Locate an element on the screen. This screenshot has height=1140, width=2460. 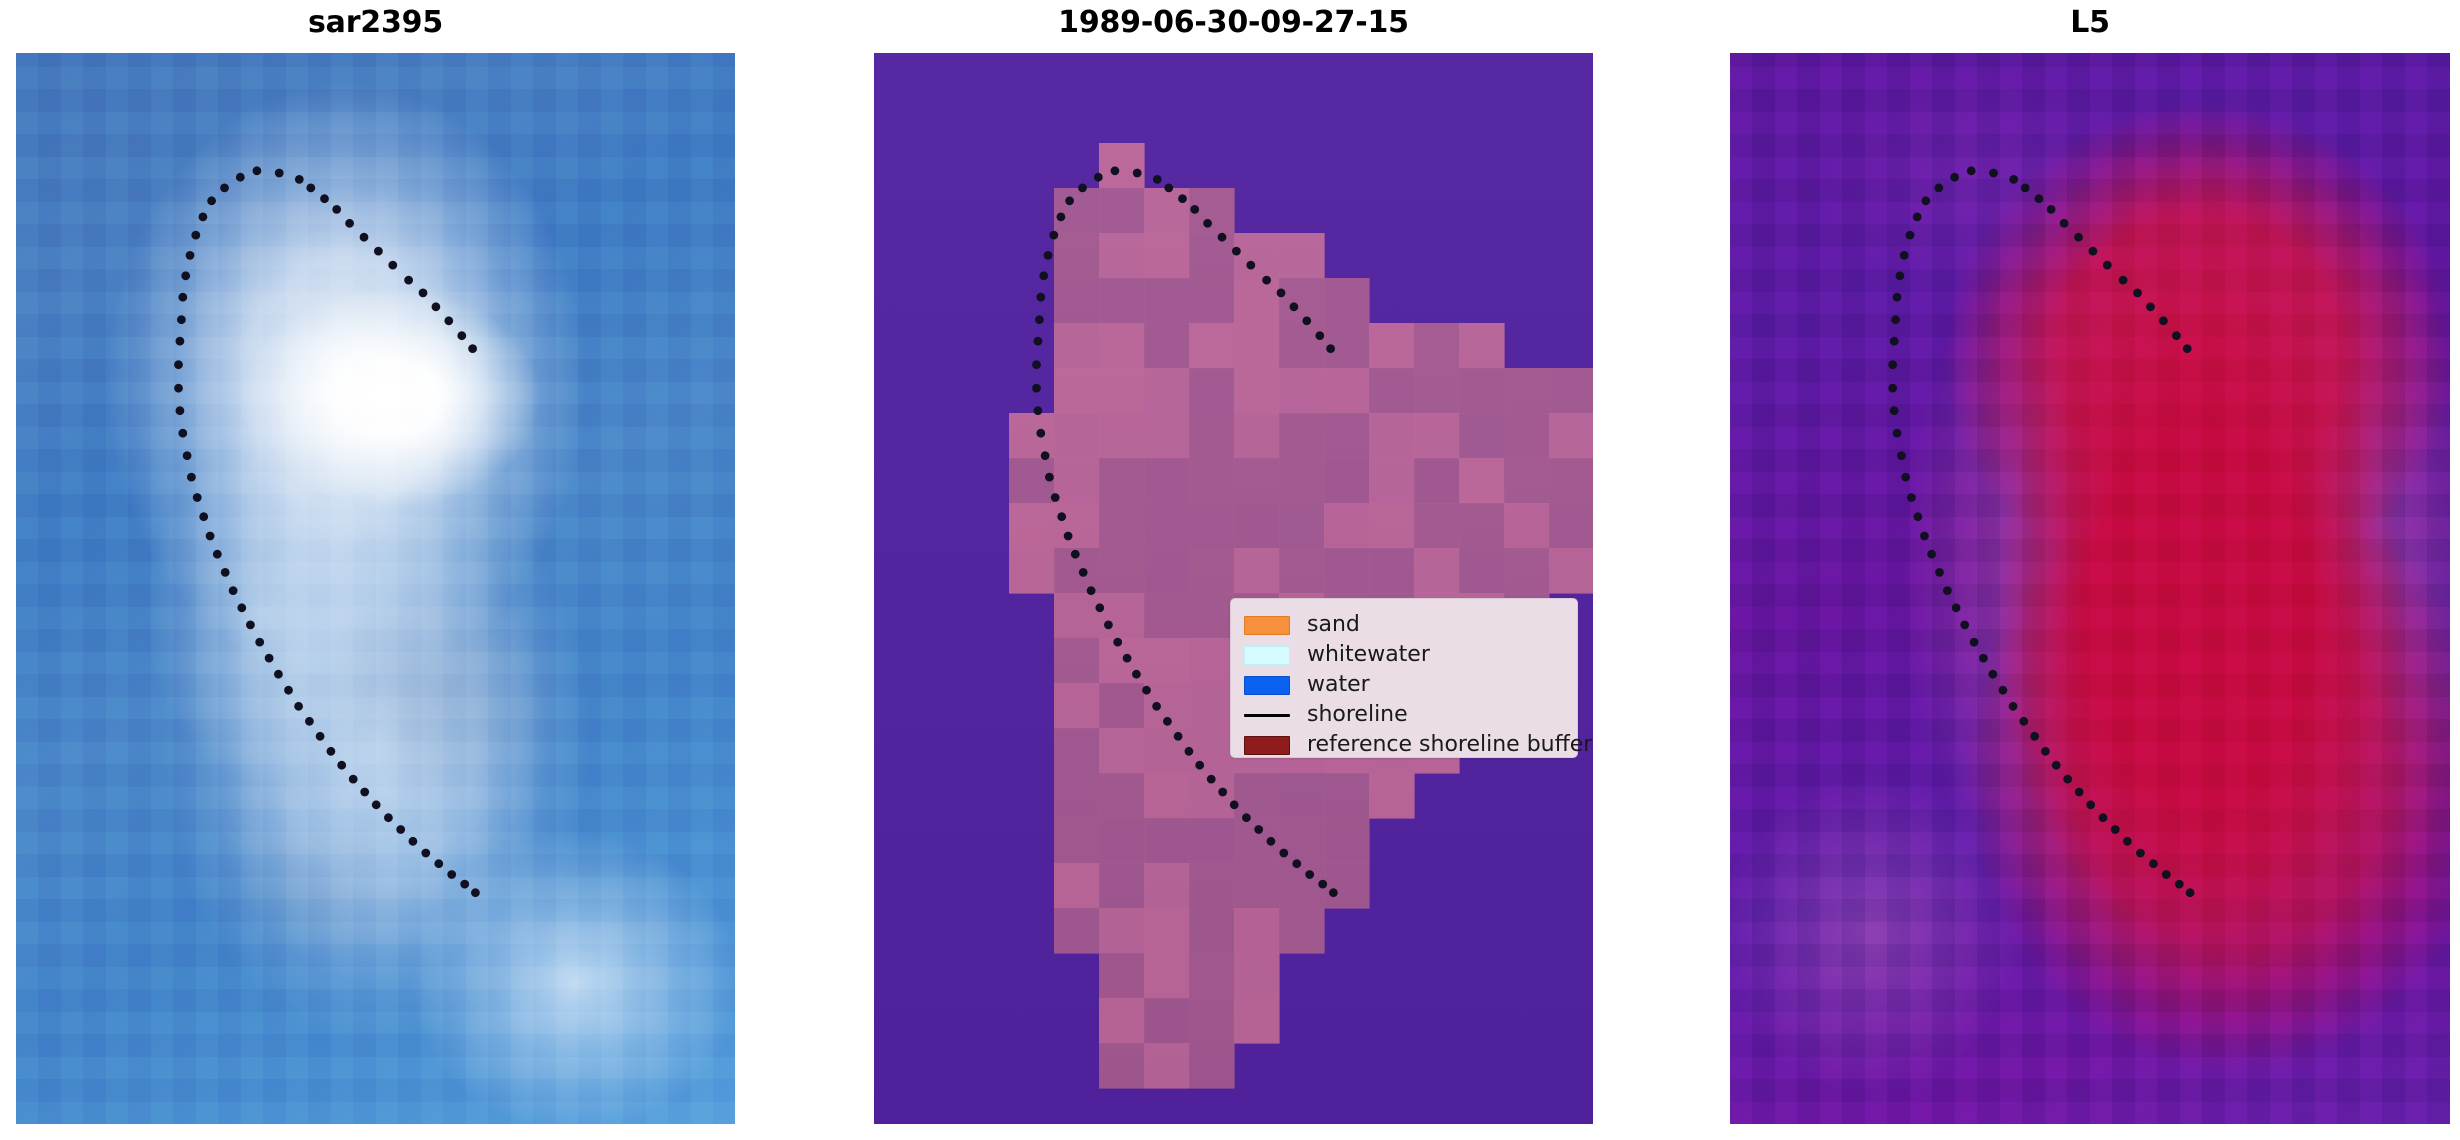
panel-title-sar: sar2395 is located at coordinates (375, 22).